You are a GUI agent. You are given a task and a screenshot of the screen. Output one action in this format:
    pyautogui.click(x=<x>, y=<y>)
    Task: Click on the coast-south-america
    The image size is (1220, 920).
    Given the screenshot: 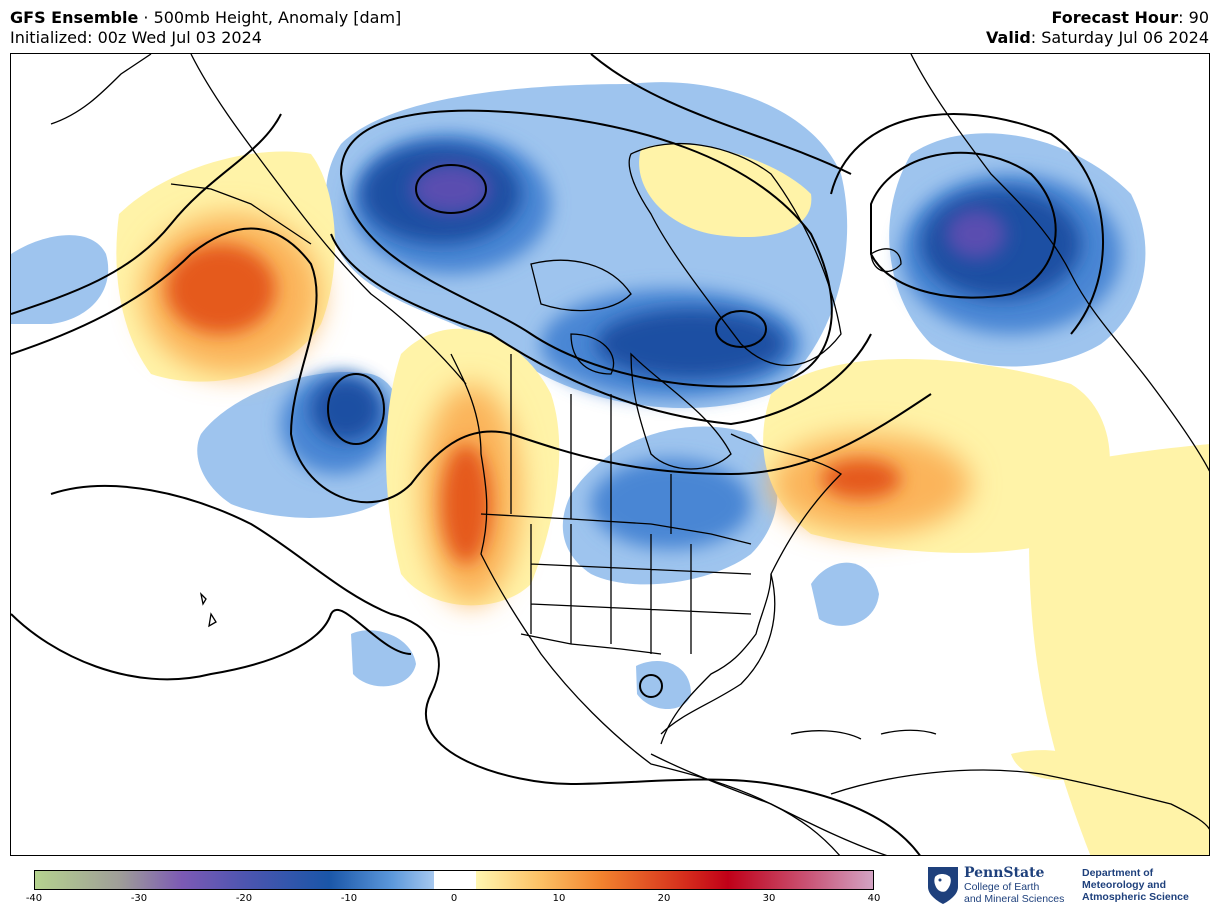 What is the action you would take?
    pyautogui.click(x=1019, y=799)
    